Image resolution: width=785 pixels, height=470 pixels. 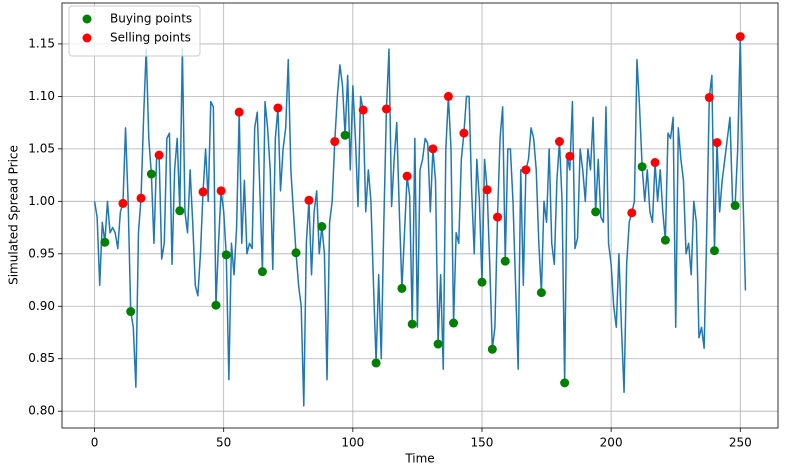 What do you see at coordinates (41, 96) in the screenshot?
I see `y-tick-label: 1.10` at bounding box center [41, 96].